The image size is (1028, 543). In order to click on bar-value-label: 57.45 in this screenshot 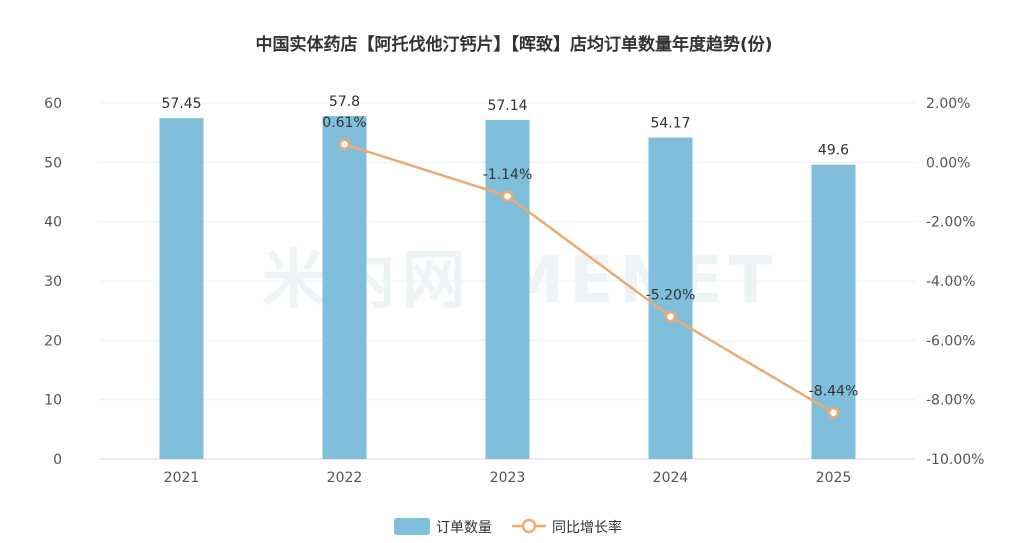, I will do `click(181, 104)`.